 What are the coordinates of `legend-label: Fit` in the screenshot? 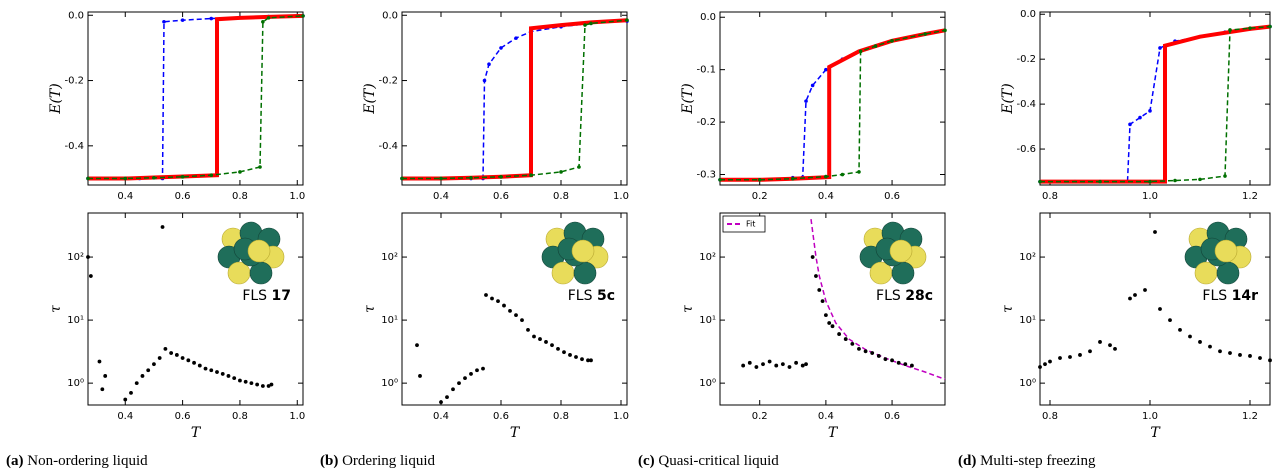 It's located at (750, 224).